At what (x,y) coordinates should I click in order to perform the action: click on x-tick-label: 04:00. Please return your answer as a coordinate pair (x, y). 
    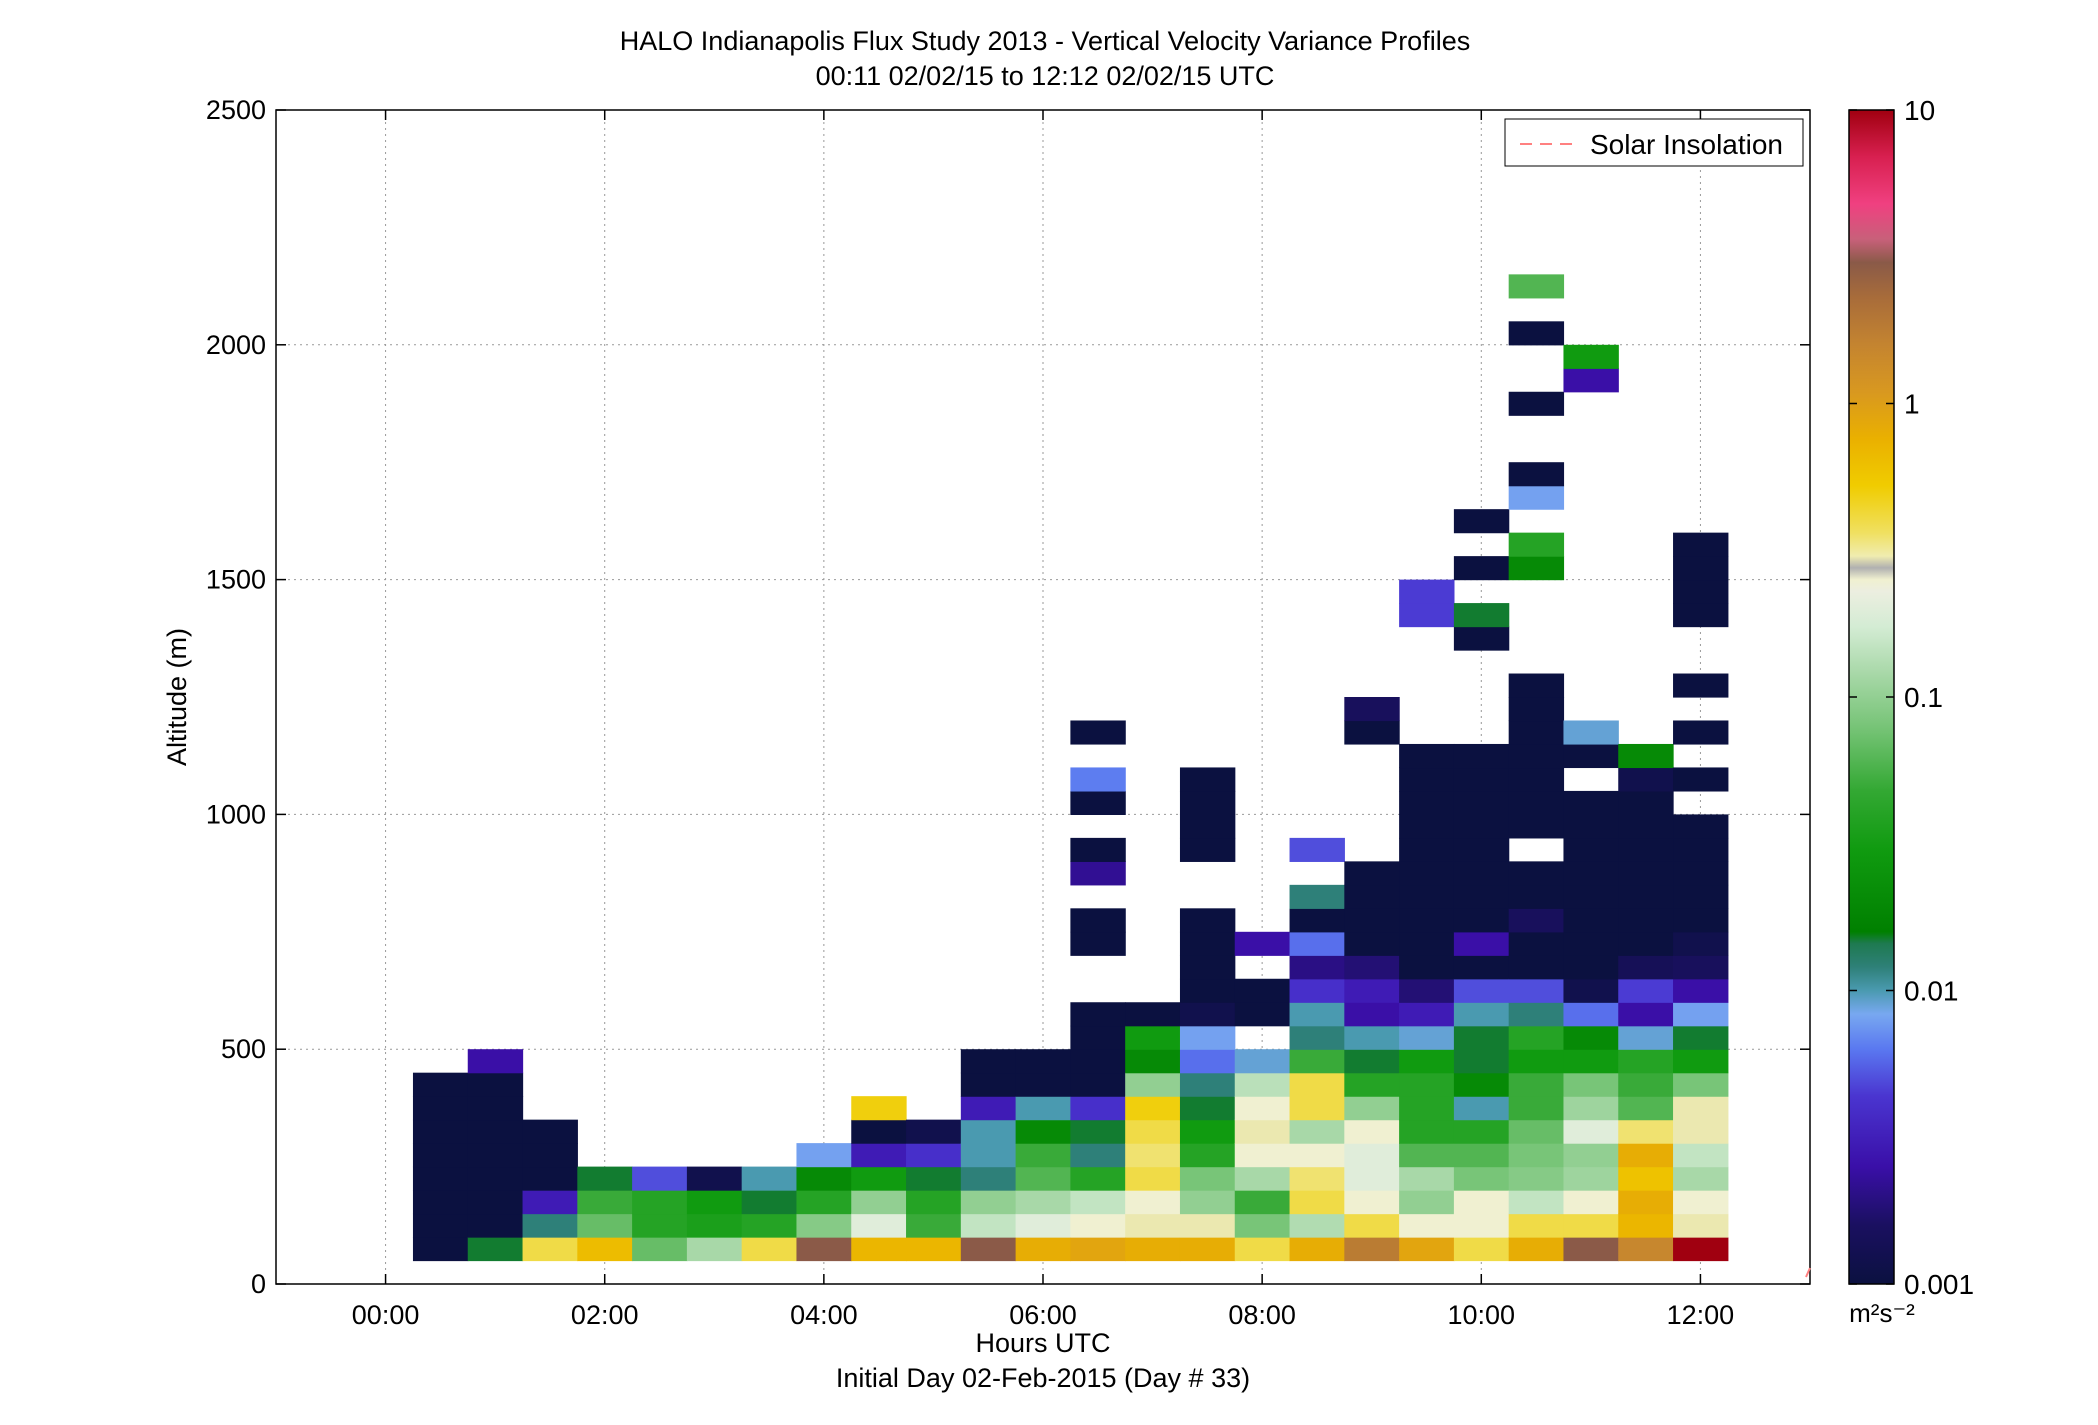
    Looking at the image, I should click on (824, 1315).